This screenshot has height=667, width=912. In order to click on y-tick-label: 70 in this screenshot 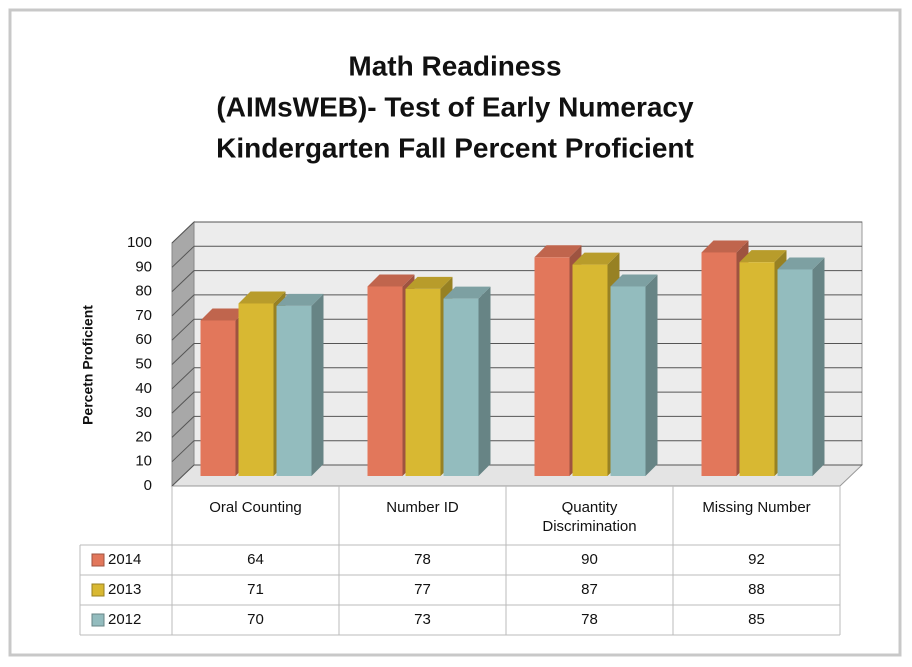, I will do `click(143, 315)`.